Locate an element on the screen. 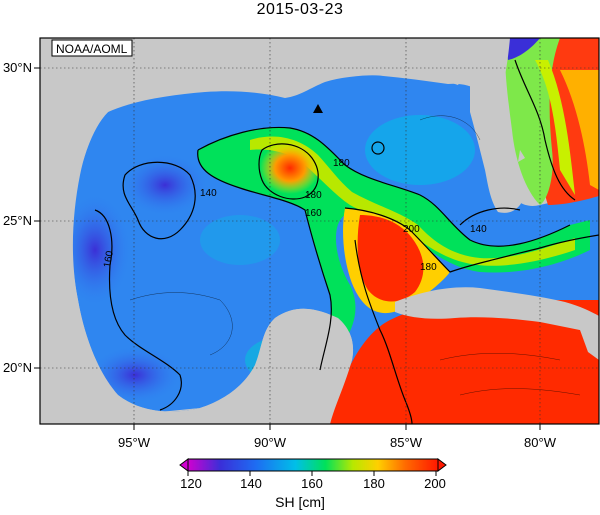  lon-tick-labels: 95°W 90°W 85°W 80°W is located at coordinates (337, 442).